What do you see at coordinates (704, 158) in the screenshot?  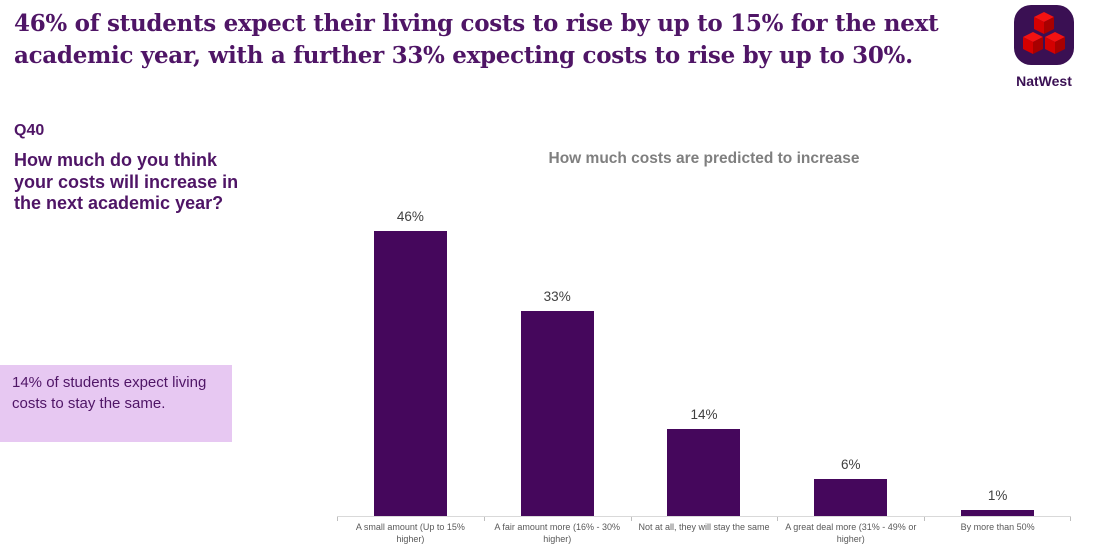 I see `chart-title: How much costs are predicted to increase` at bounding box center [704, 158].